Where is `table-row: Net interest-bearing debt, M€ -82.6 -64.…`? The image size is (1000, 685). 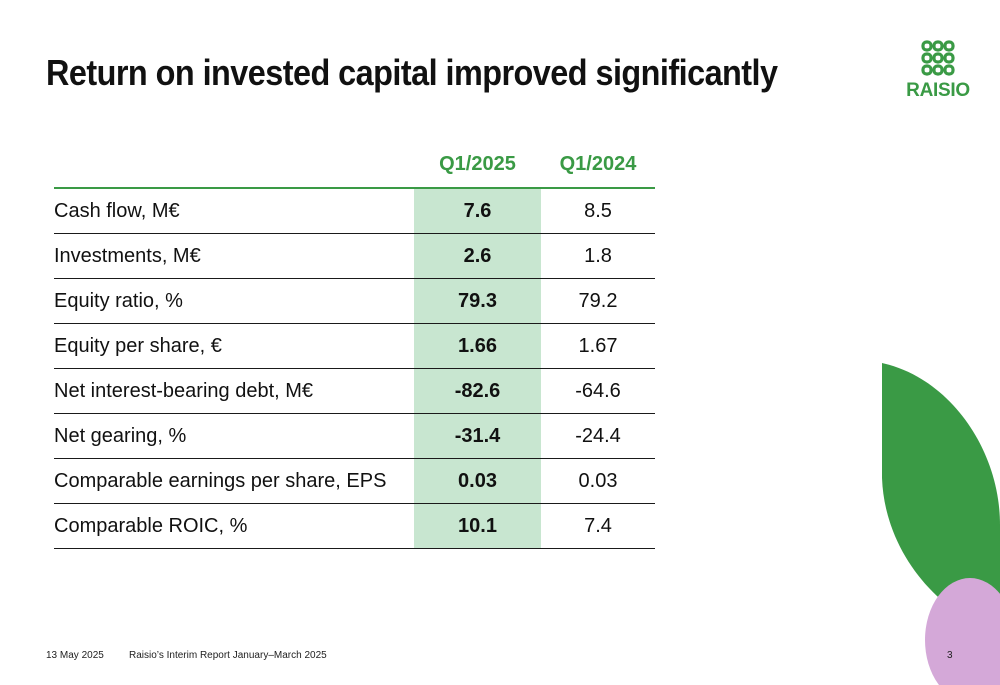
table-row: Net interest-bearing debt, M€ -82.6 -64.… is located at coordinates (354, 391).